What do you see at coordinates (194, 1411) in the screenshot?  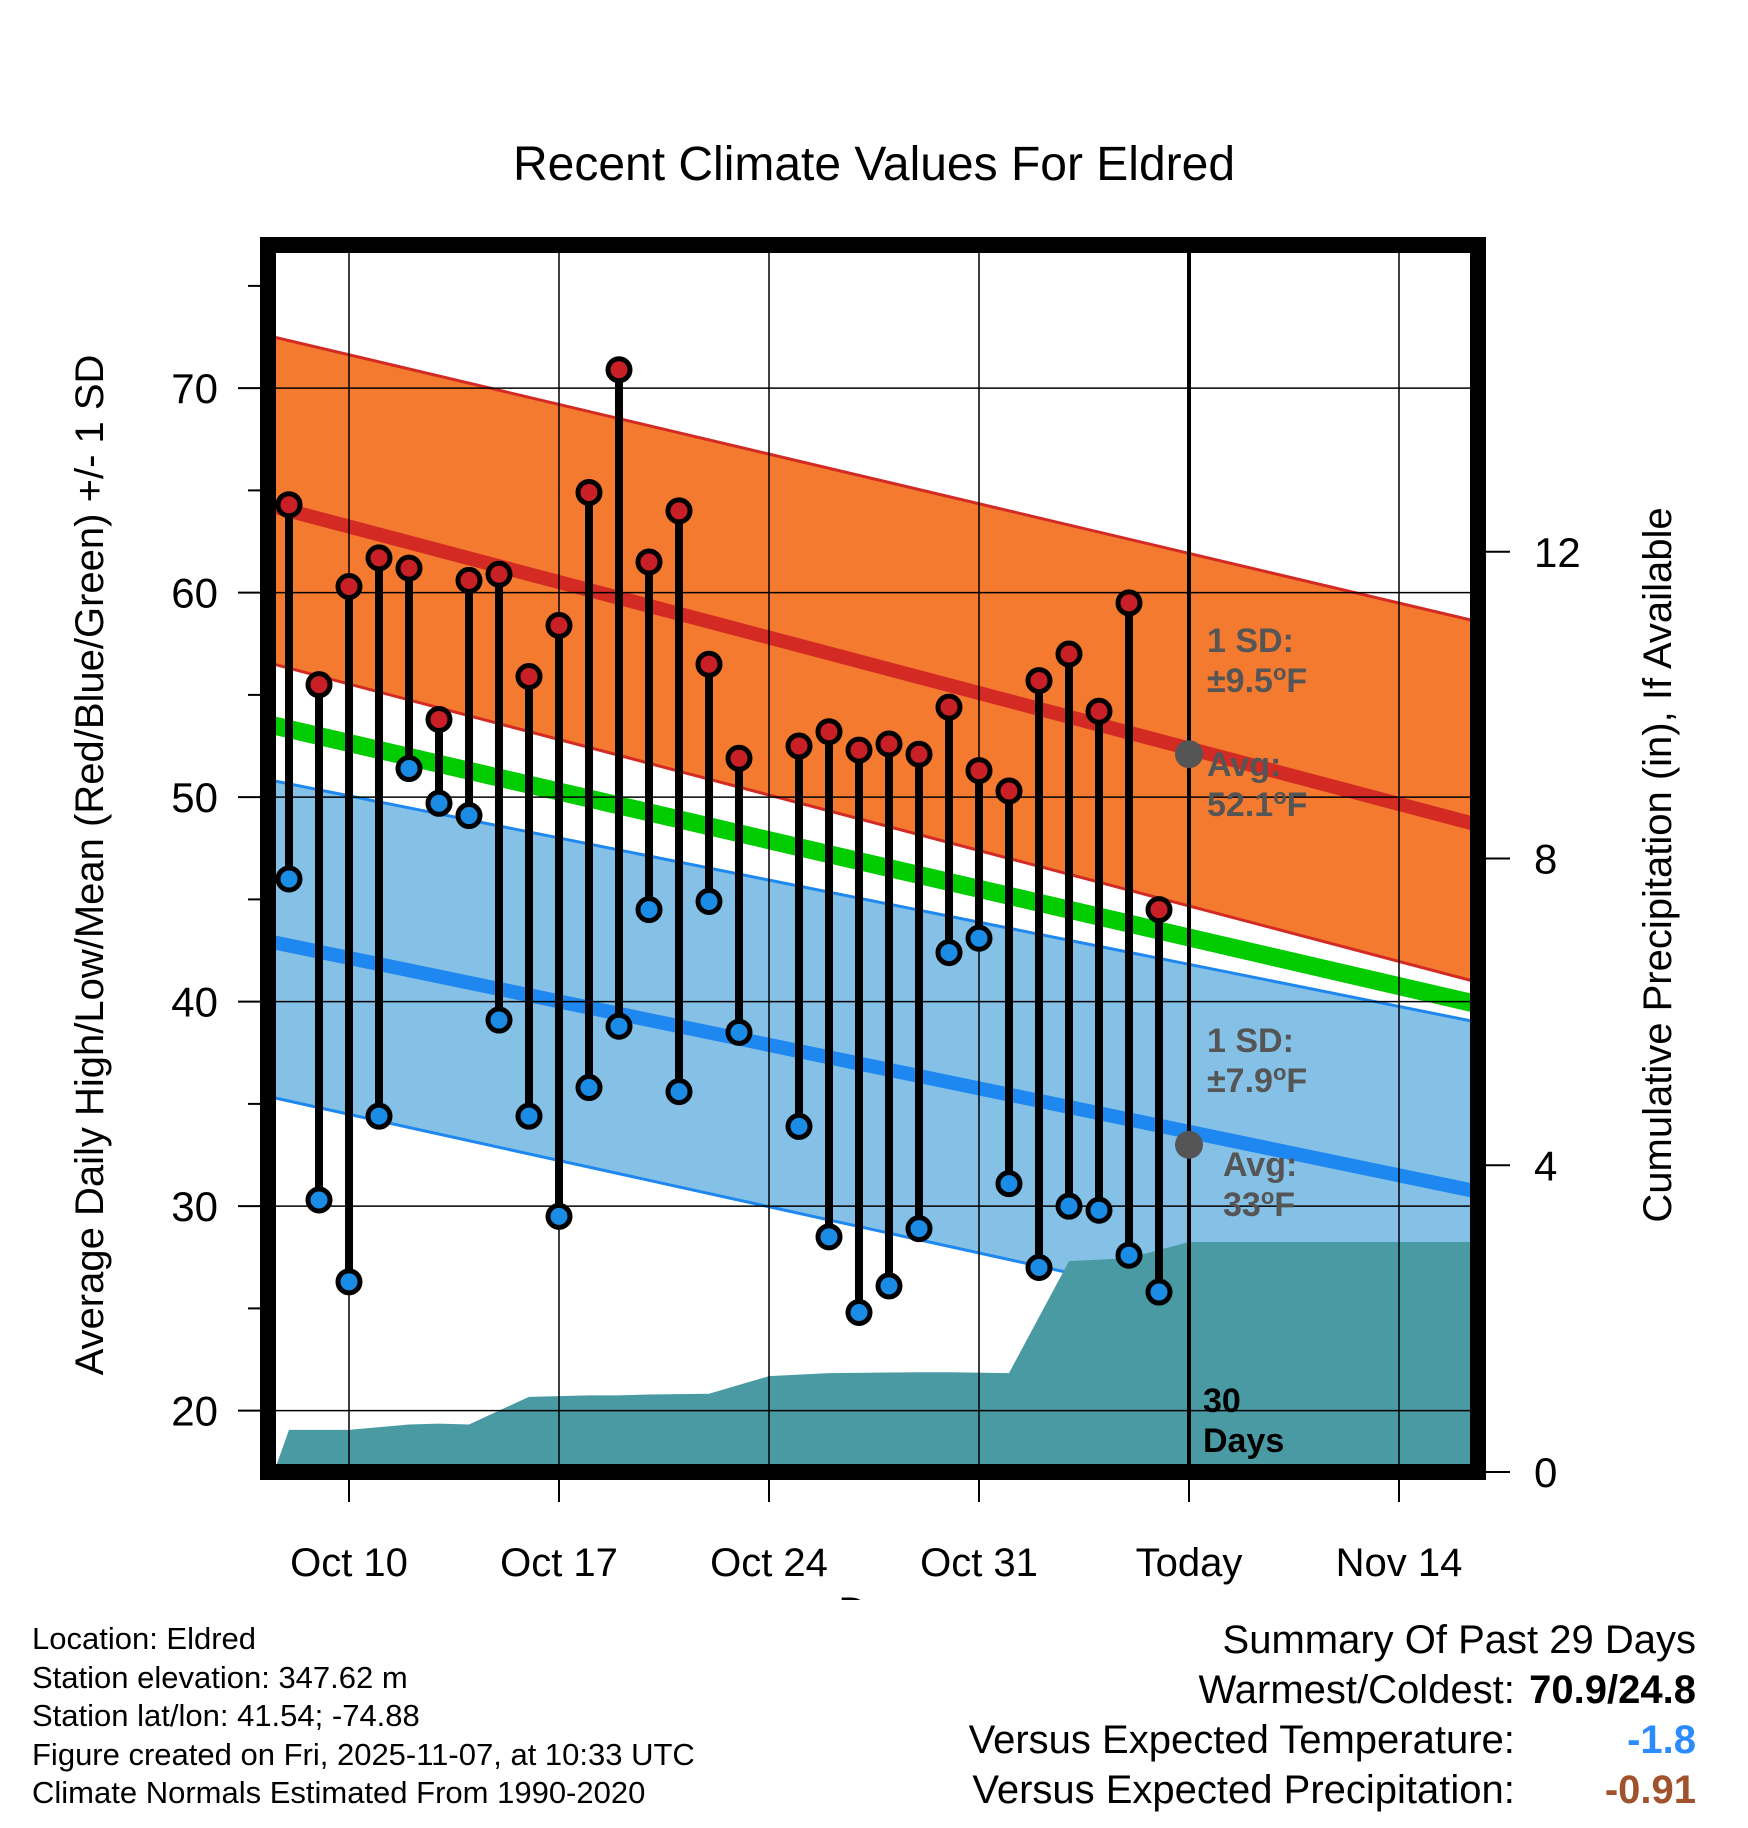 I see `y-tick-label: 20` at bounding box center [194, 1411].